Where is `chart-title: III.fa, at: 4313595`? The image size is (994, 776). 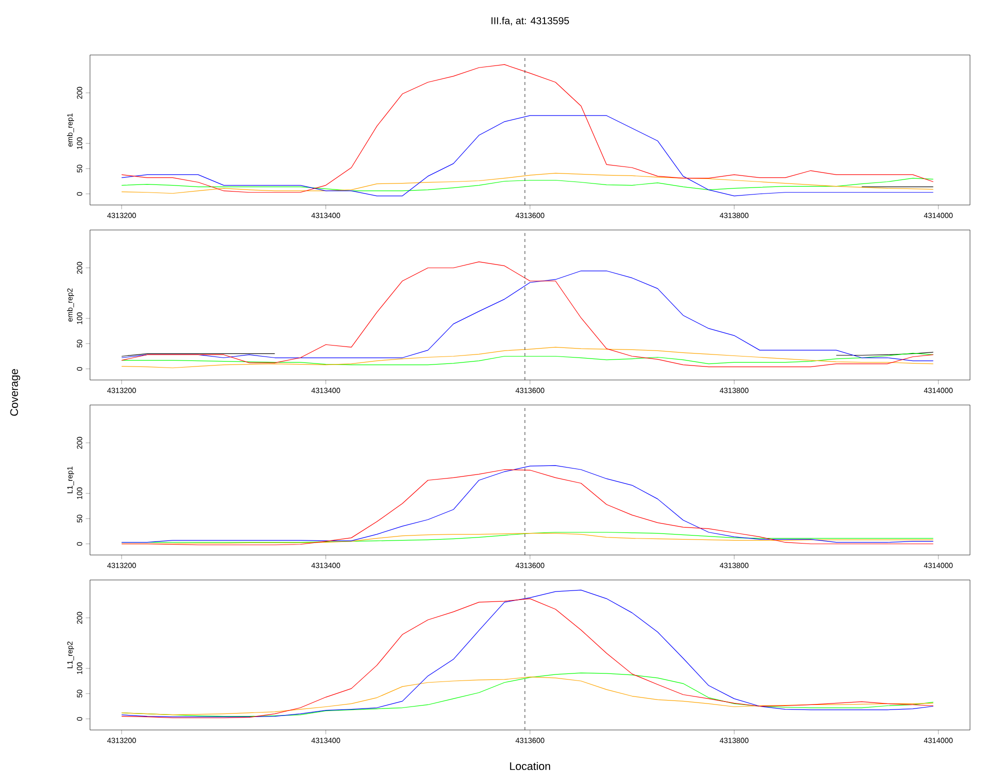
chart-title: III.fa, at: 4313595 is located at coordinates (530, 21).